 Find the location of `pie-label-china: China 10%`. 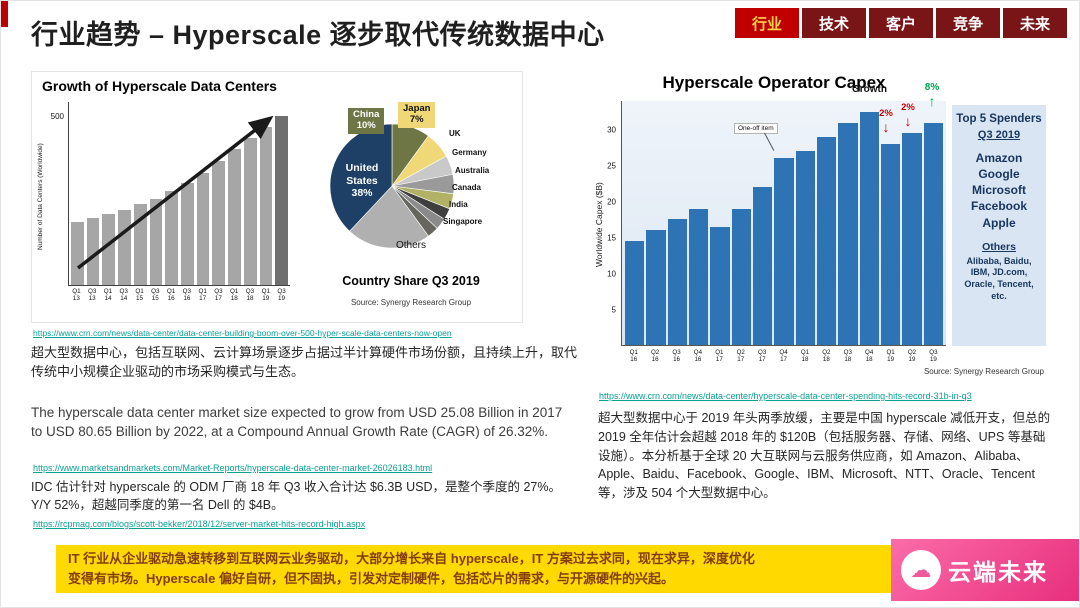

pie-label-china: China 10% is located at coordinates (366, 121).